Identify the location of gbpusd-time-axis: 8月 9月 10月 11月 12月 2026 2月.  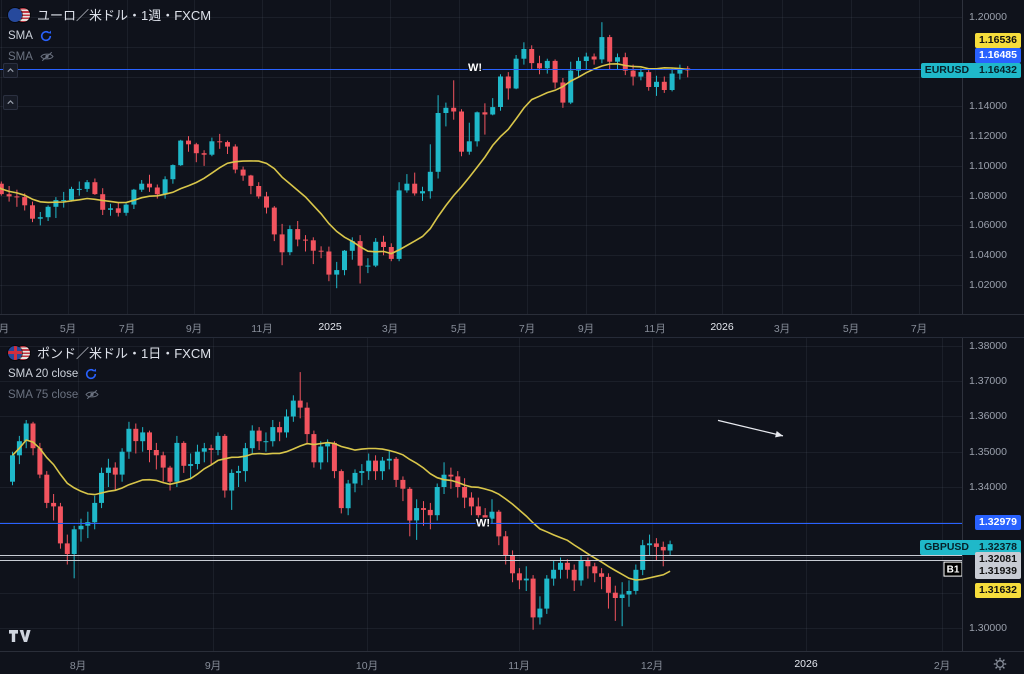
(512, 662).